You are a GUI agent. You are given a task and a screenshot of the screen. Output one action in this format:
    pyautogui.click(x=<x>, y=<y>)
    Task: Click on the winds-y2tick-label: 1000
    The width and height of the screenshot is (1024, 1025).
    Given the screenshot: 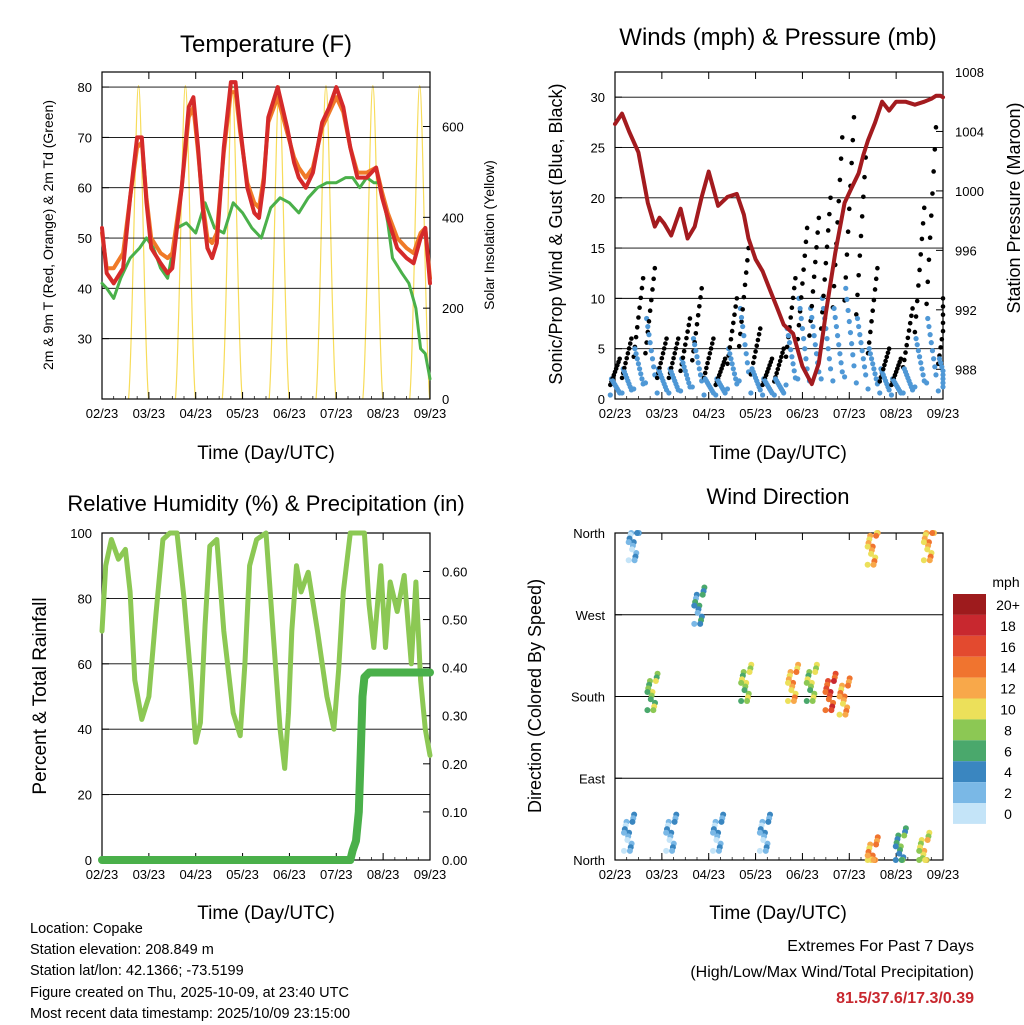 What is the action you would take?
    pyautogui.click(x=969, y=191)
    